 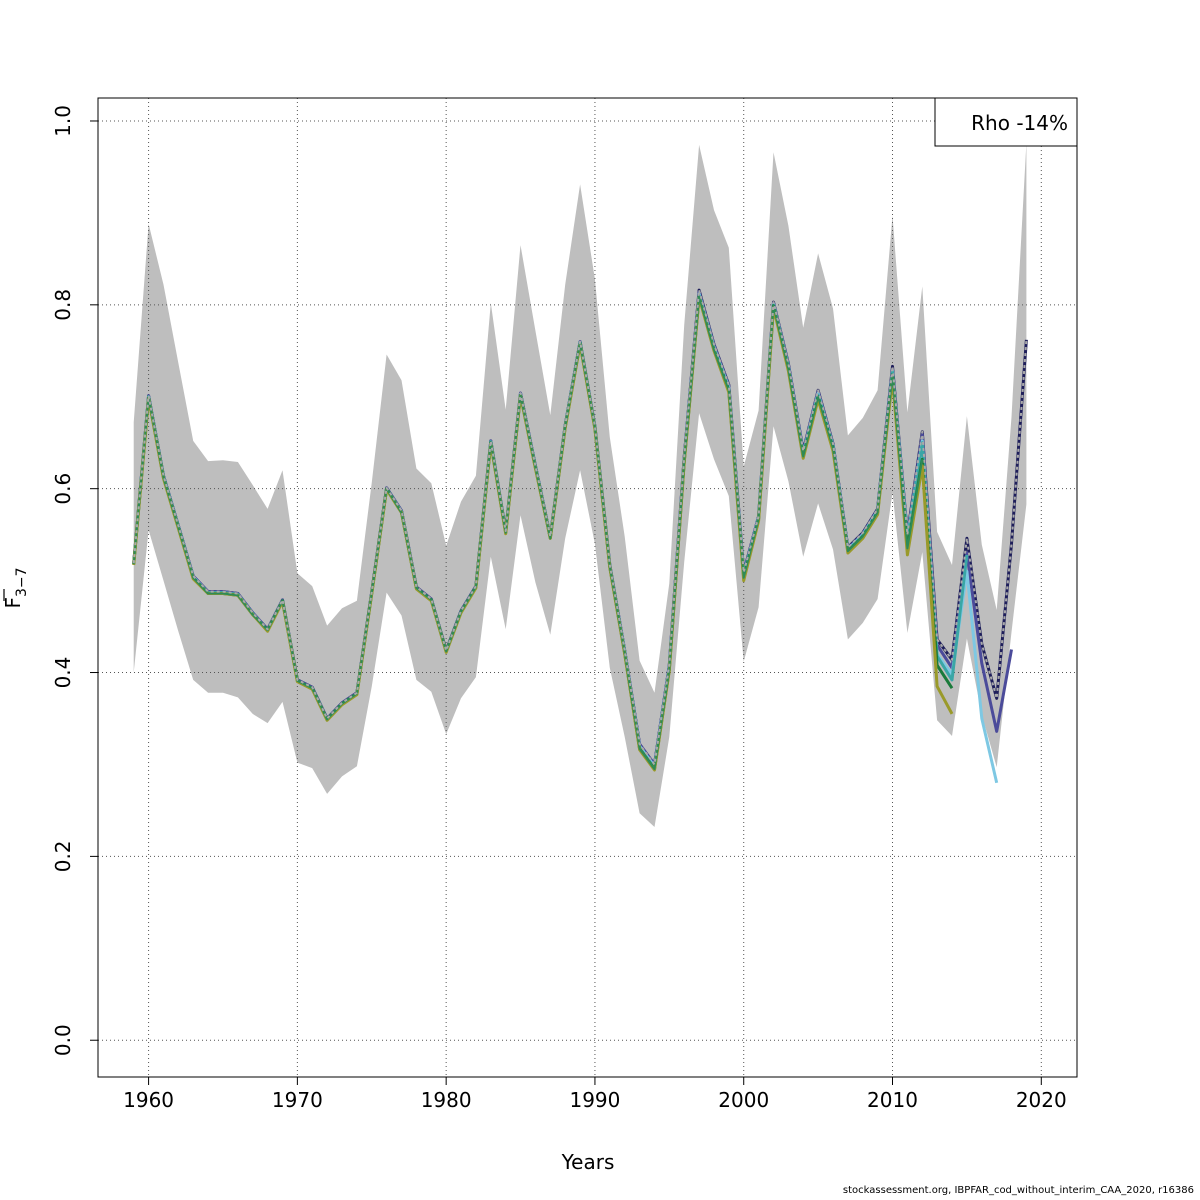 I want to click on x-tick-label-1990: 1990, so click(x=594, y=1100).